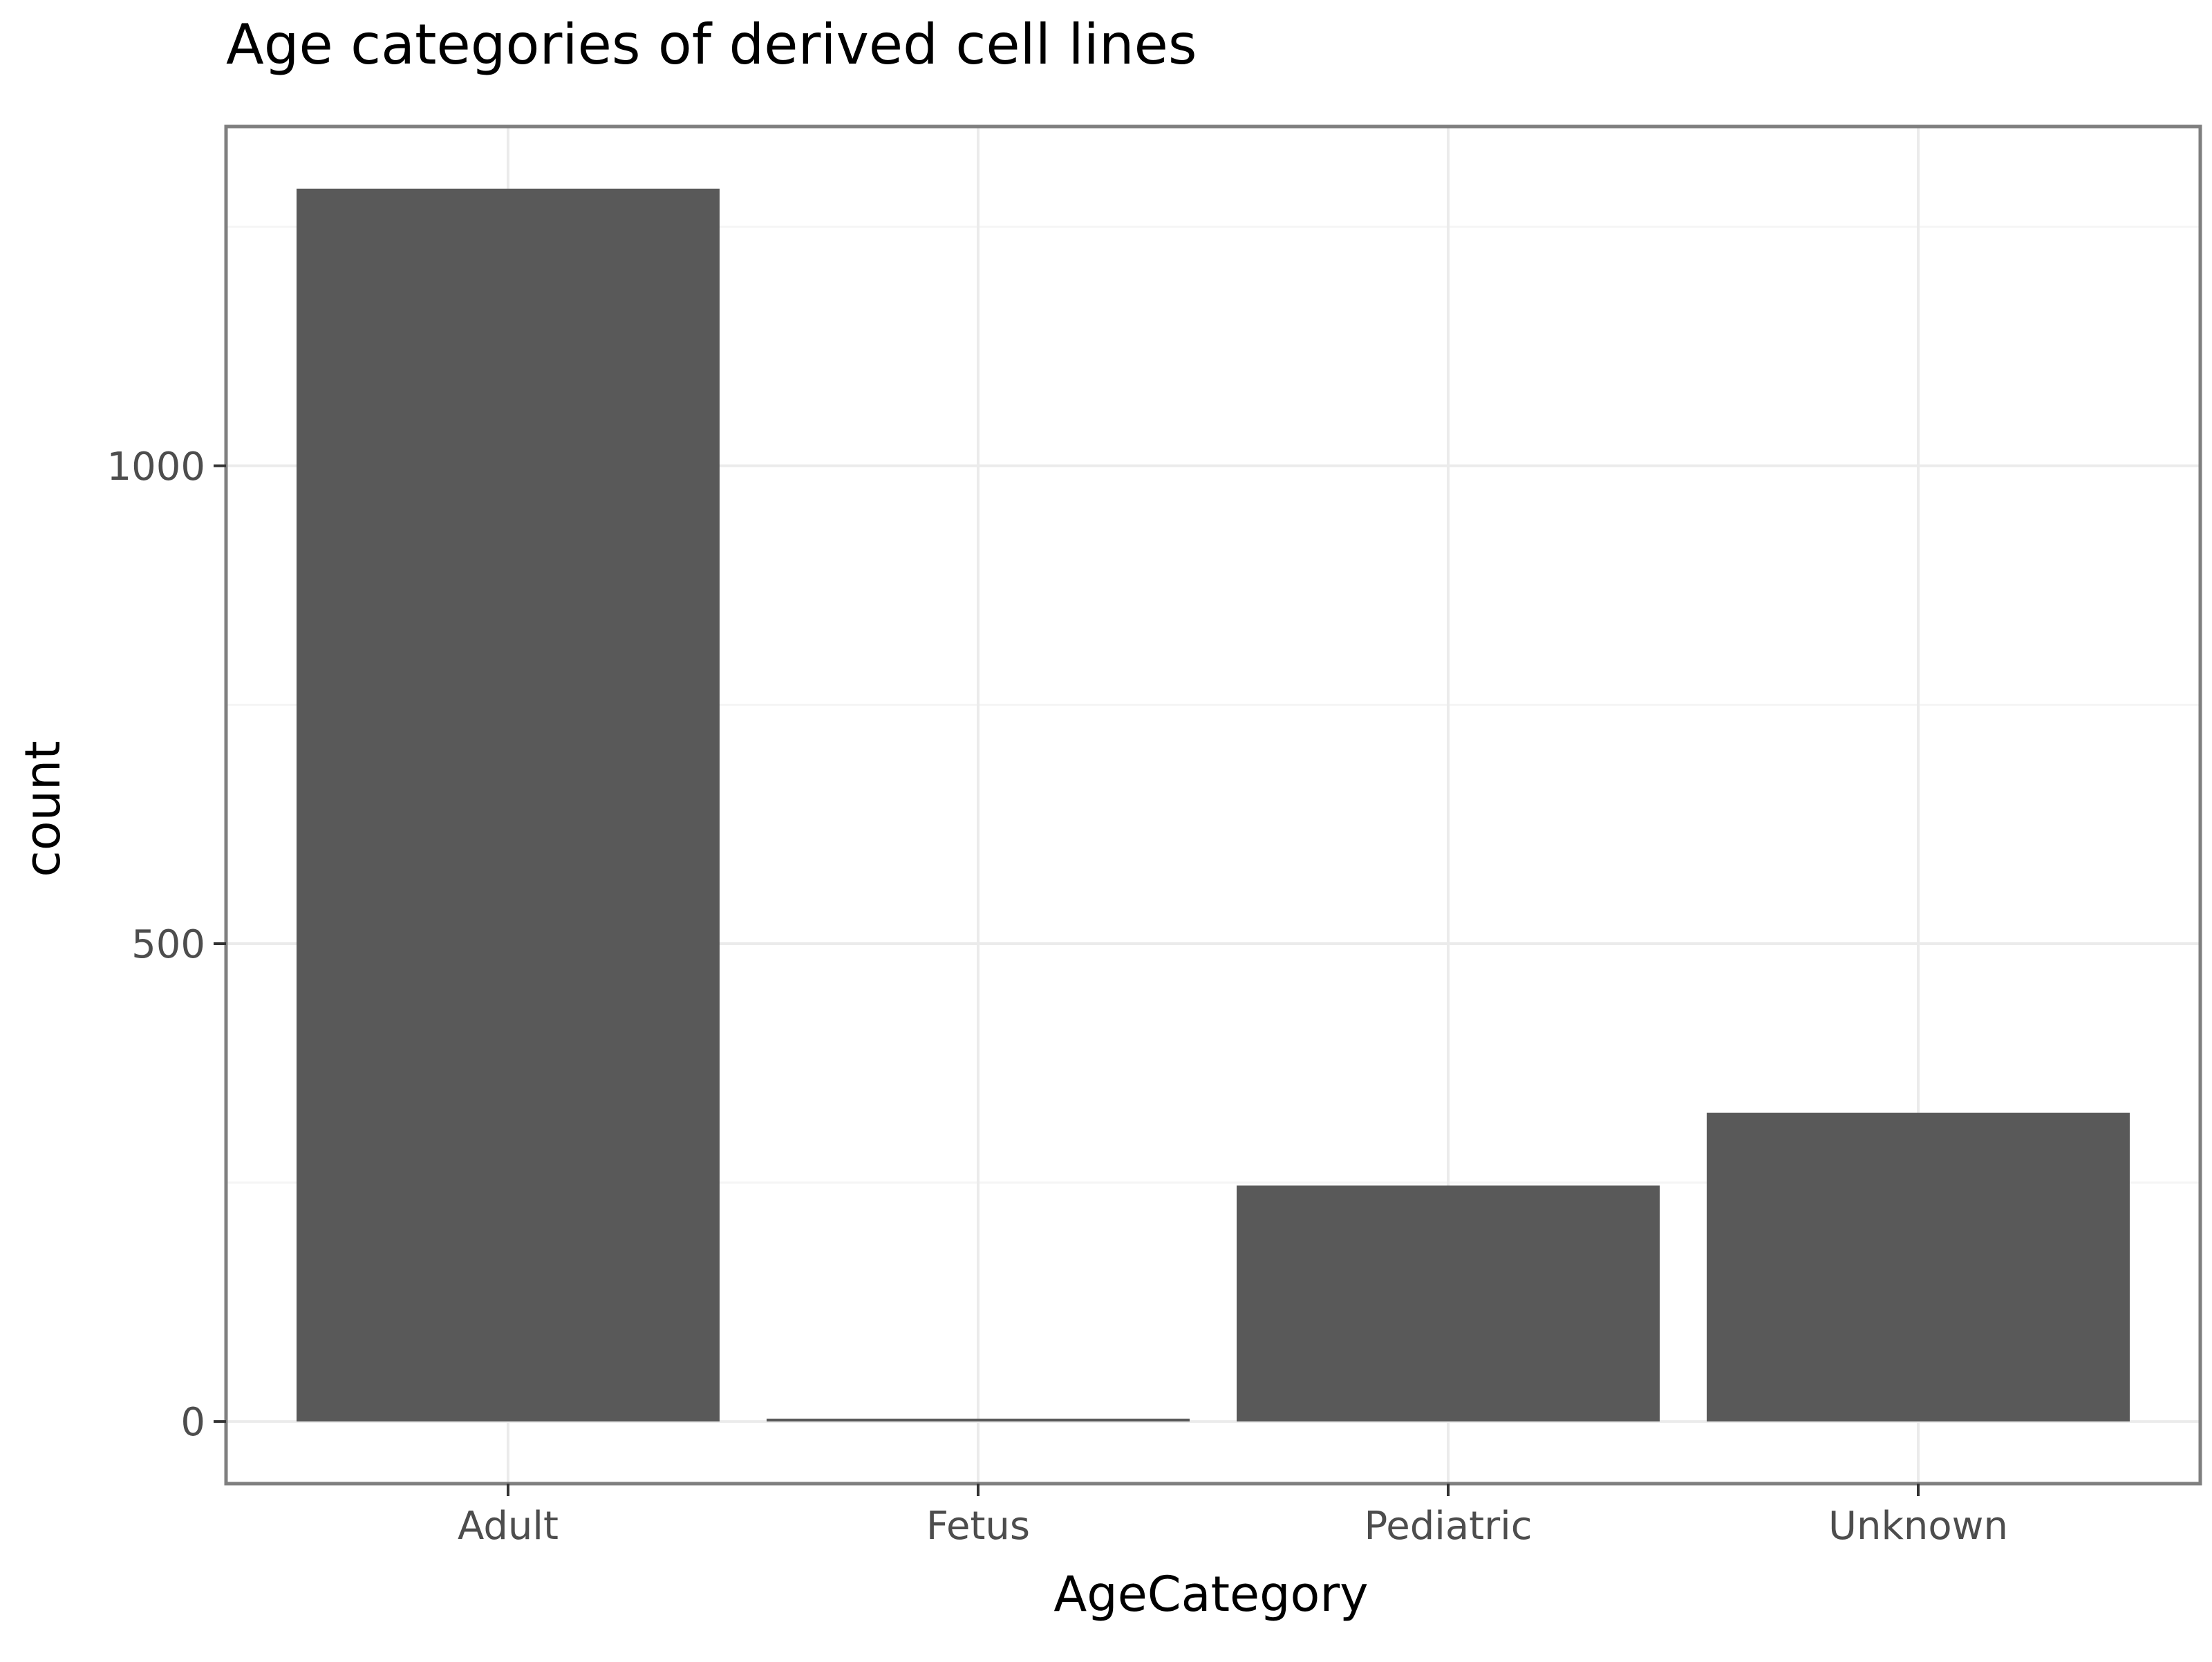 The height and width of the screenshot is (1662, 2212). What do you see at coordinates (508, 805) in the screenshot?
I see `bar-adult` at bounding box center [508, 805].